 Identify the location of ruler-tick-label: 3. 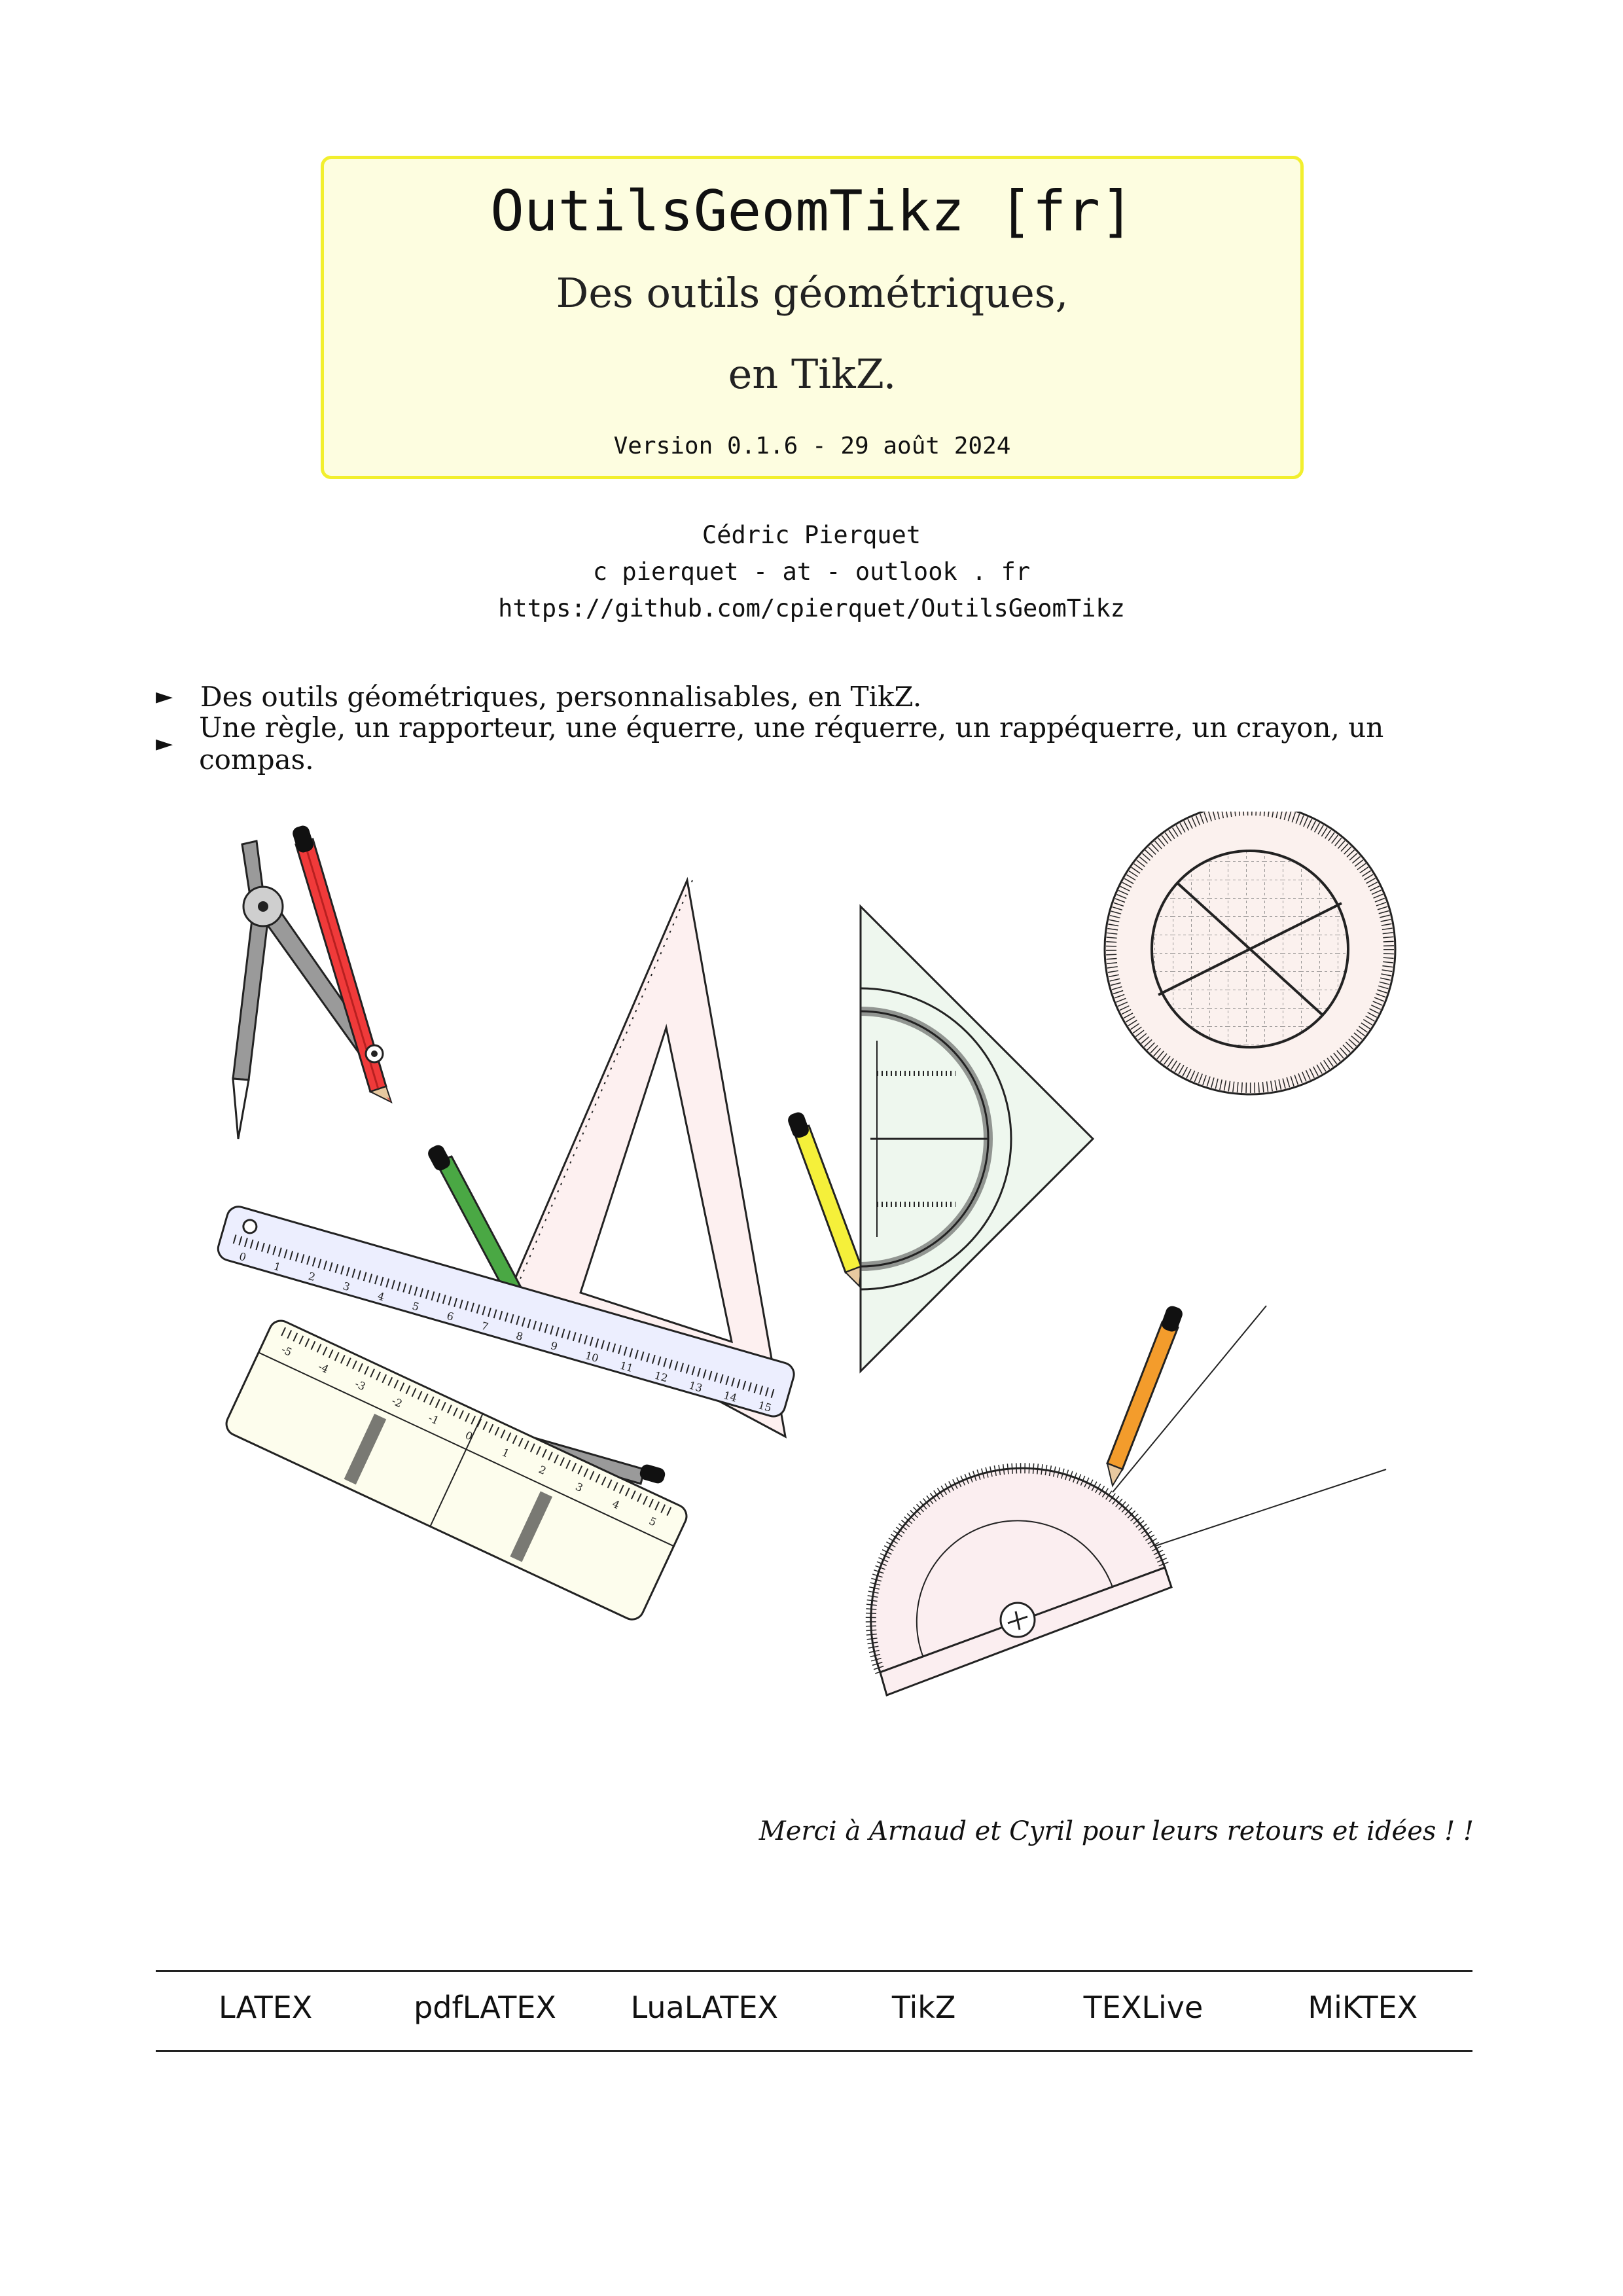
(346, 1286).